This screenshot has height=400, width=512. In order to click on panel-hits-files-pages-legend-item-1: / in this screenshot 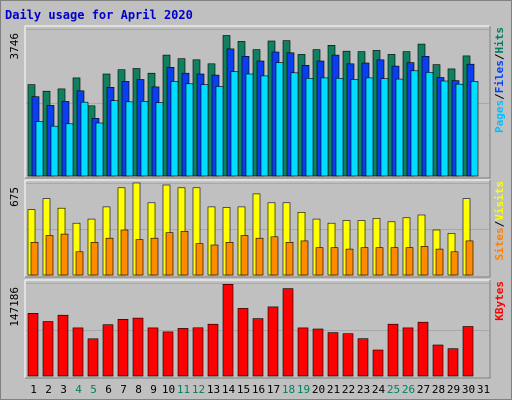, I will do `click(499, 96)`.